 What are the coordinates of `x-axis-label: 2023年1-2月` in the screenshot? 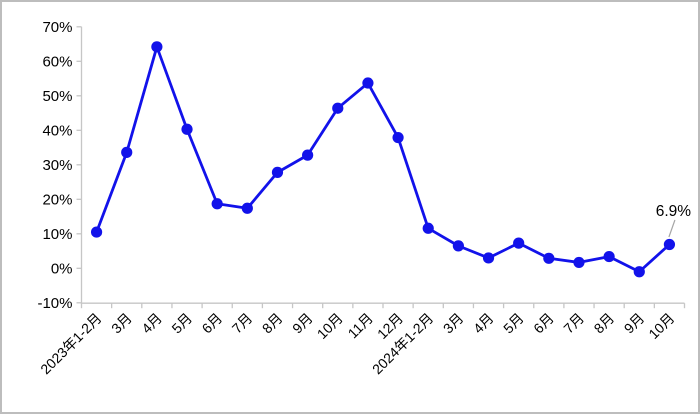 It's located at (70, 343).